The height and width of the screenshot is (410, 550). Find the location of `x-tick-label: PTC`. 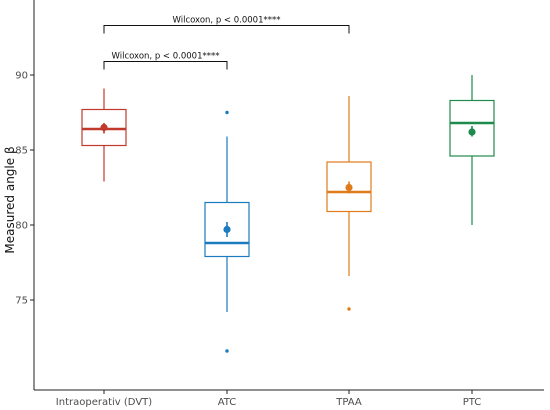

x-tick-label: PTC is located at coordinates (472, 402).